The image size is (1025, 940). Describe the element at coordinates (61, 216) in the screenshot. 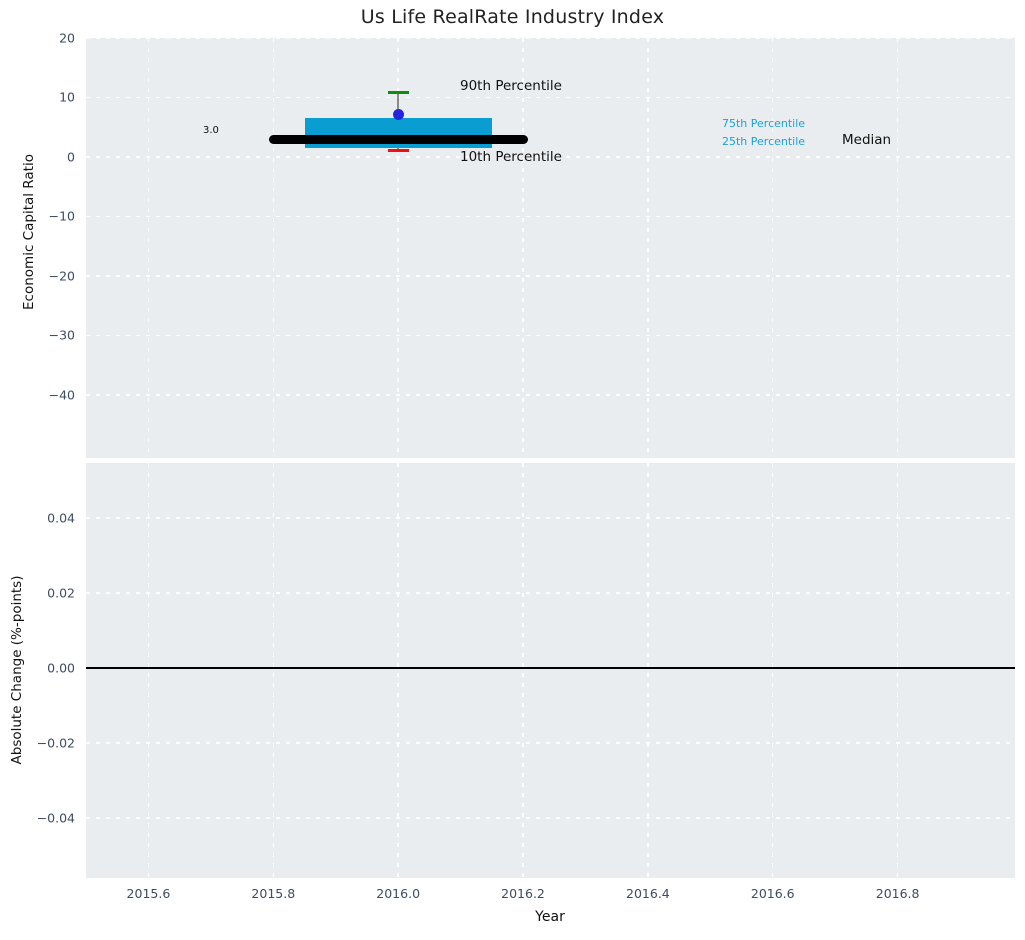

I see `y-tick-label: −10` at that location.